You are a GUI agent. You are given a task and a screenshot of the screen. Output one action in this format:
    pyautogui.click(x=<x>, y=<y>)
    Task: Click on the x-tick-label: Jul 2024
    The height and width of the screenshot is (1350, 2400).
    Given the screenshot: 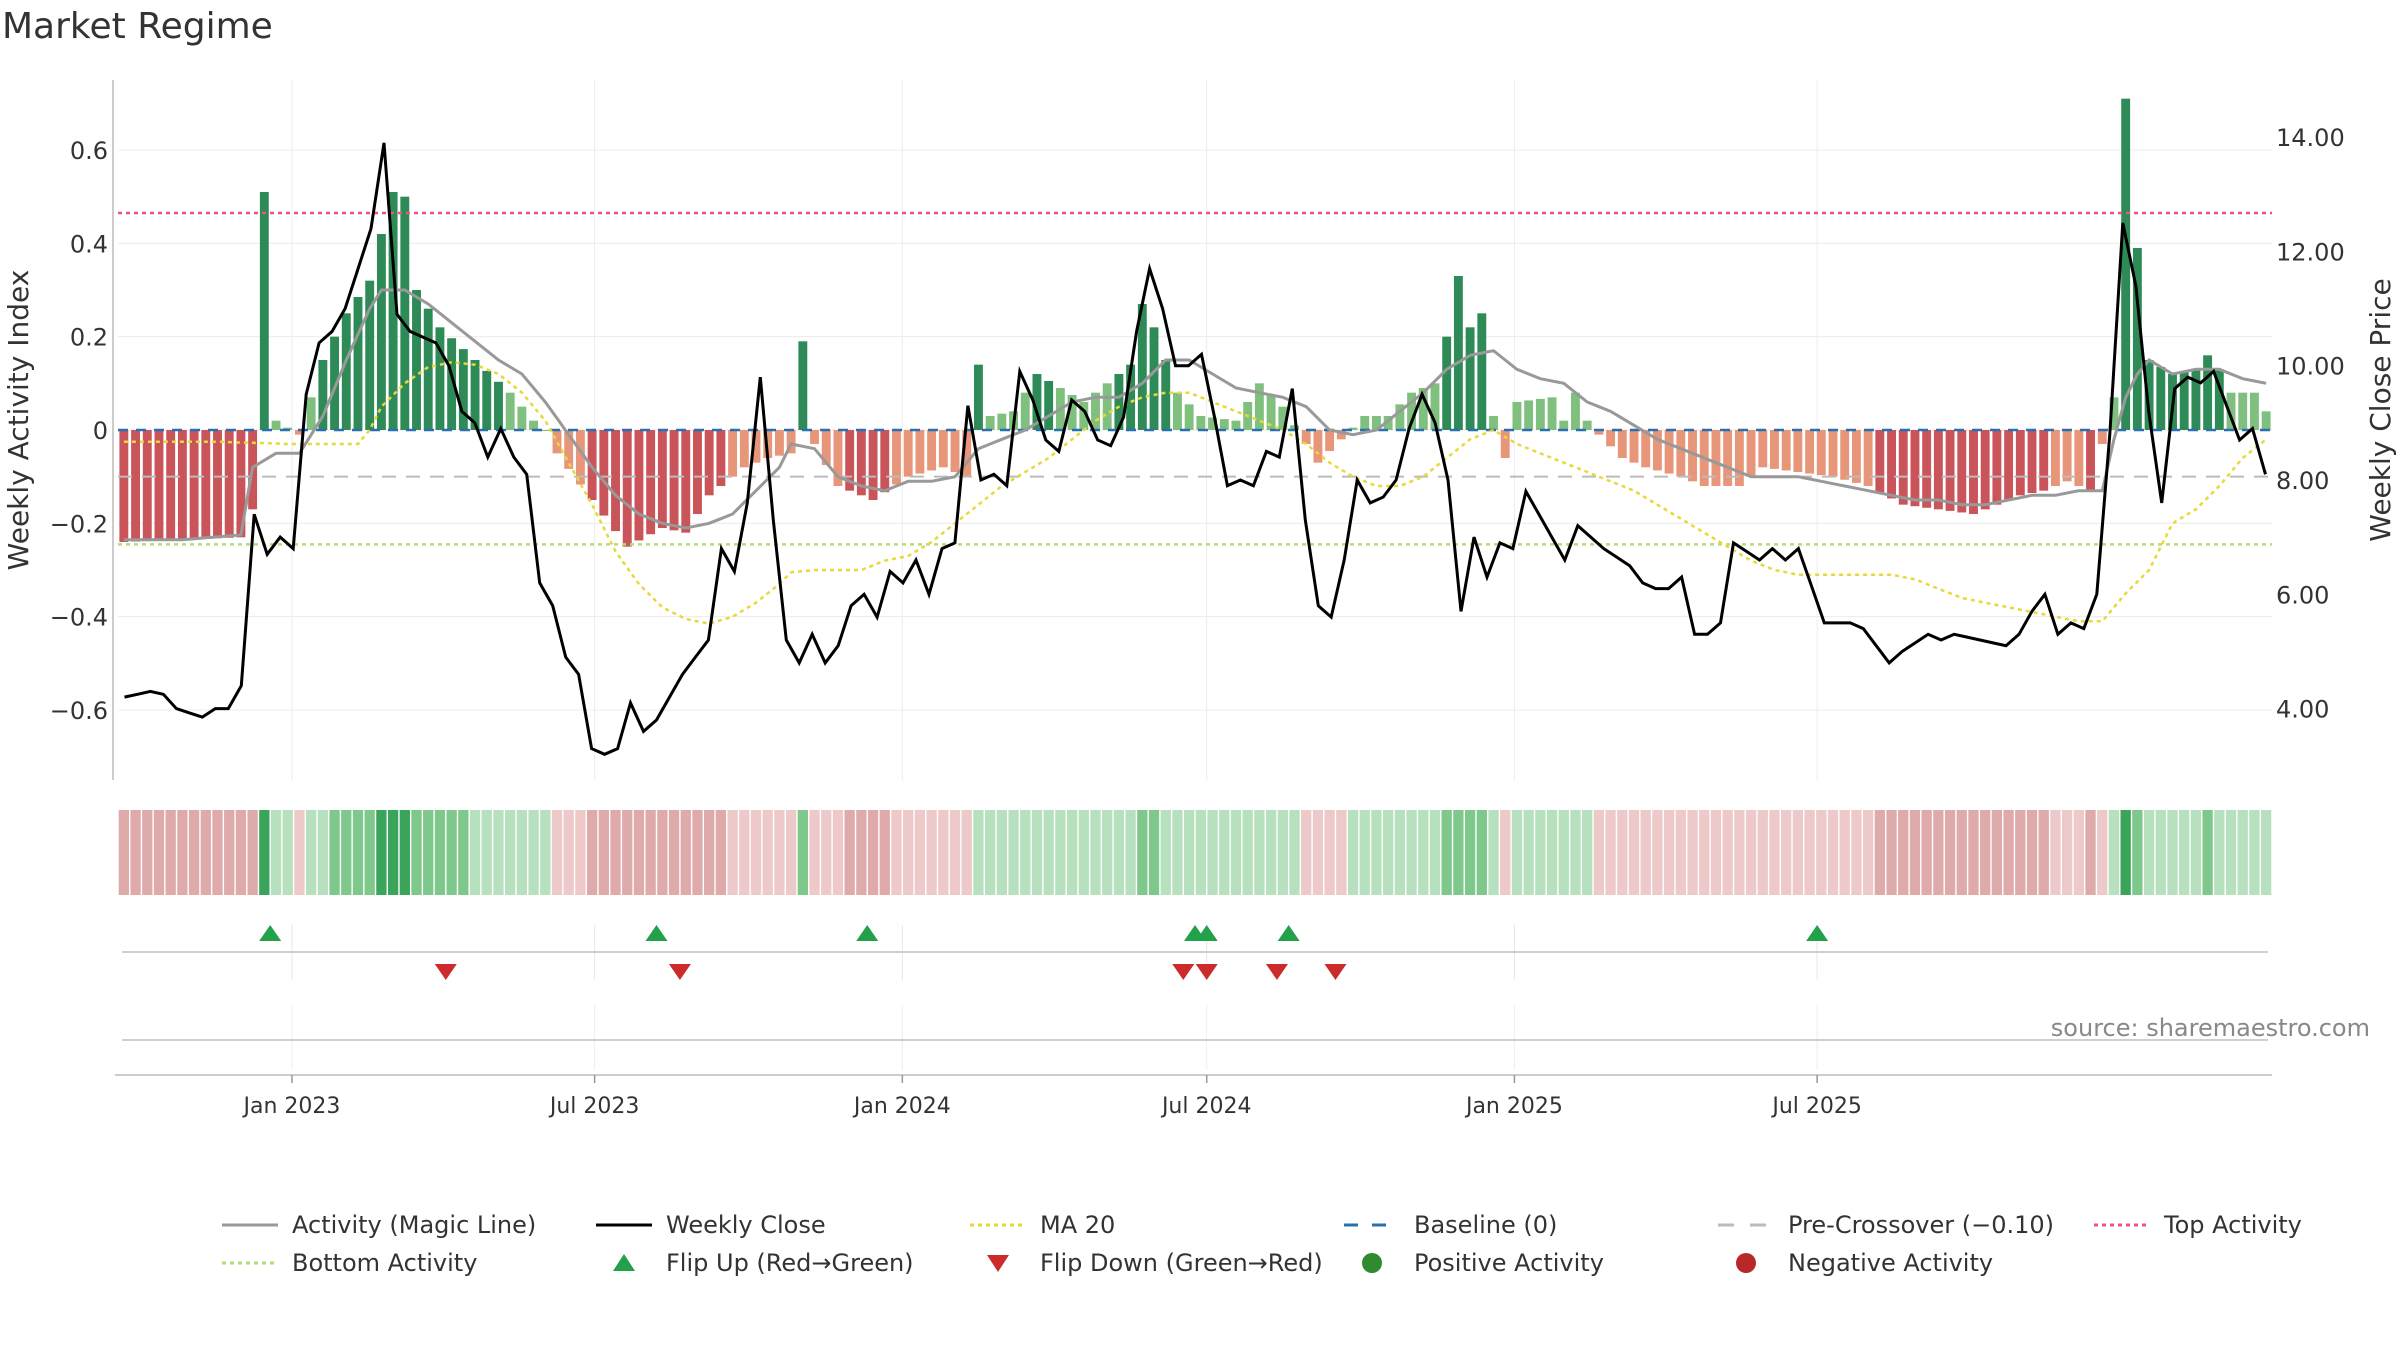 What is the action you would take?
    pyautogui.click(x=1206, y=1106)
    